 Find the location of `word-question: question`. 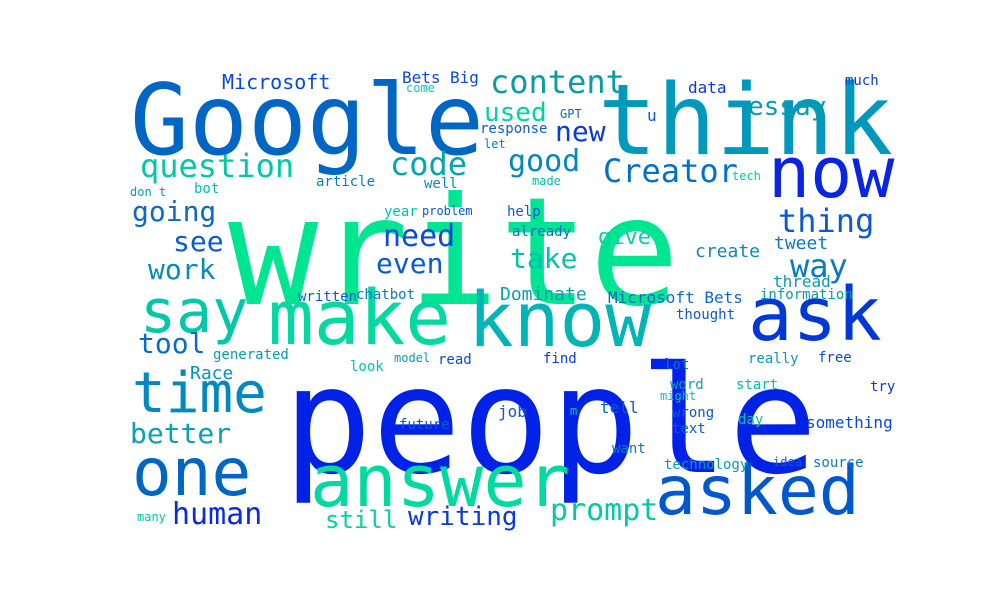

word-question: question is located at coordinates (217, 166).